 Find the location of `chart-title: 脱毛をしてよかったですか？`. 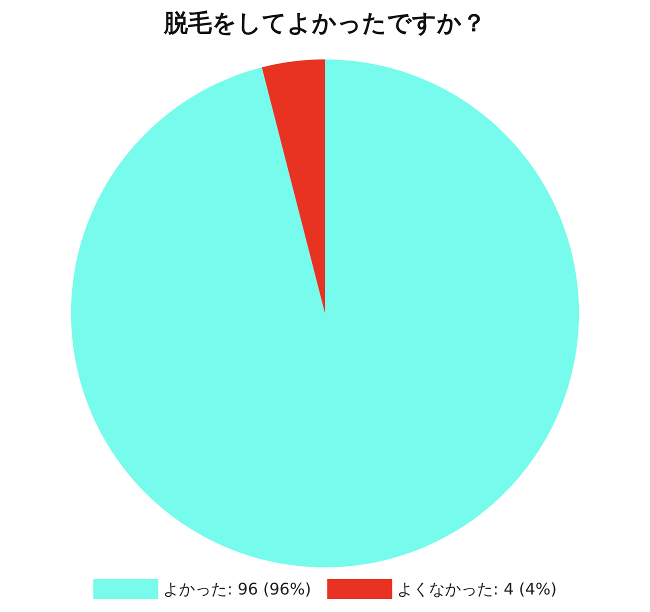

chart-title: 脱毛をしてよかったですか？ is located at coordinates (324, 23).